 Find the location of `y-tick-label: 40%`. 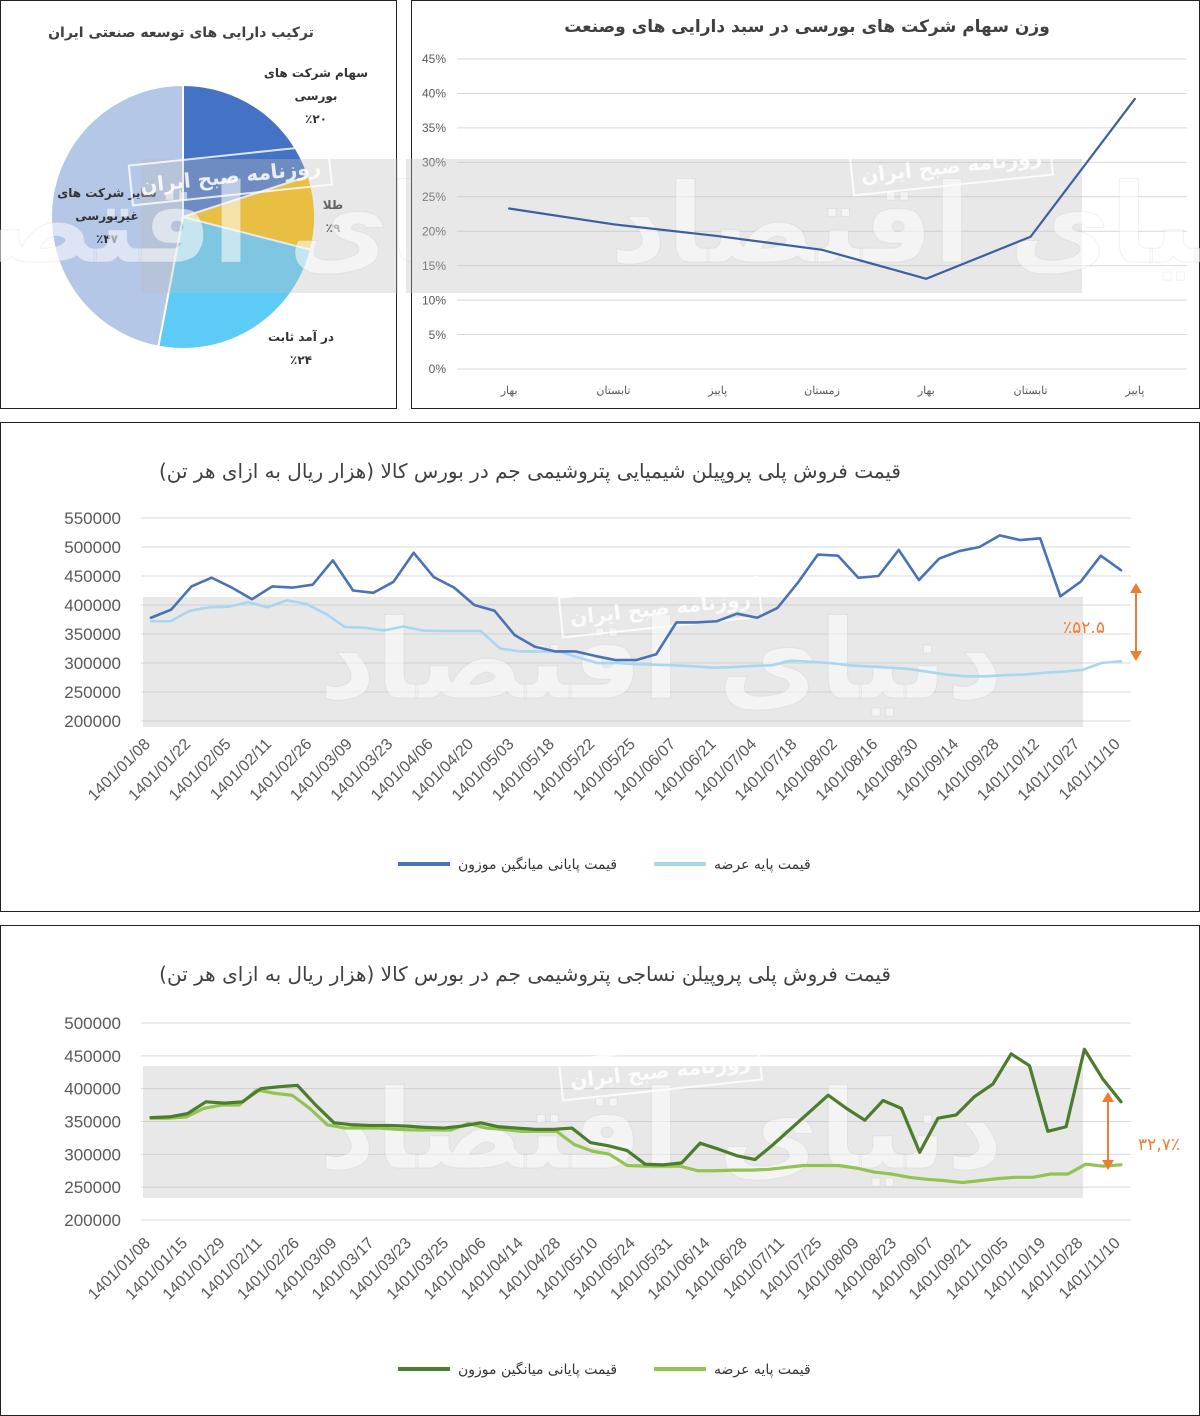

y-tick-label: 40% is located at coordinates (434, 94).